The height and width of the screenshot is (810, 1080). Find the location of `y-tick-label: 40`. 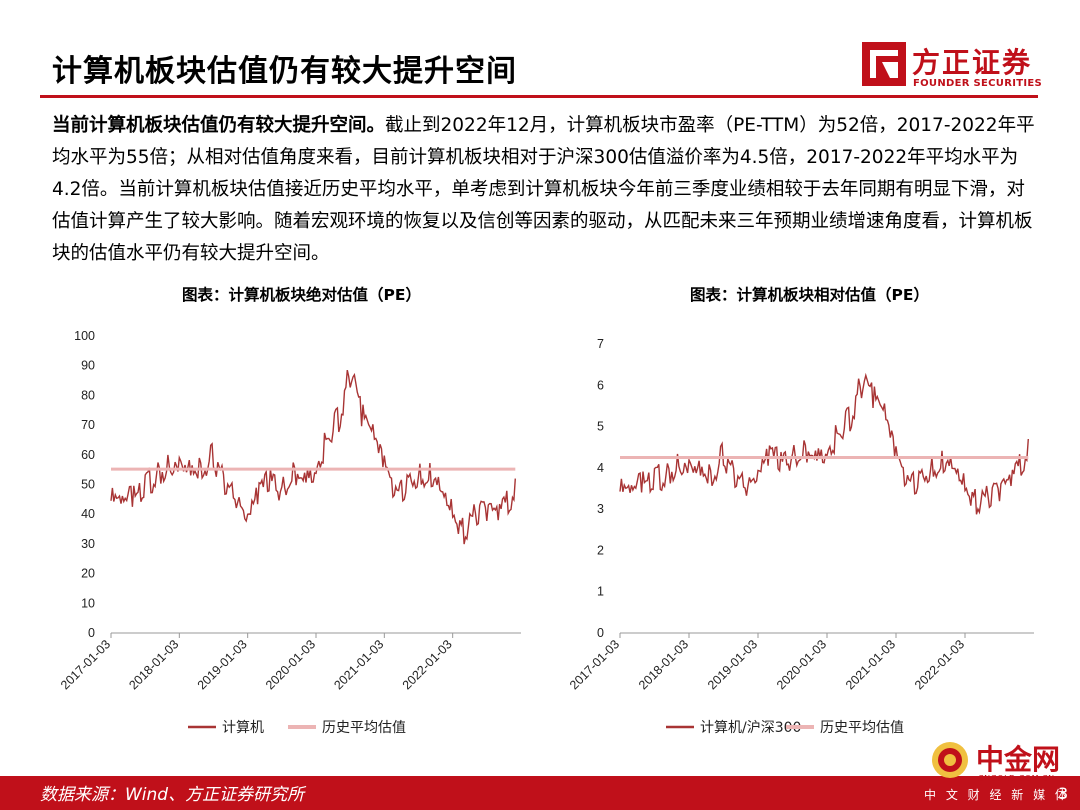

y-tick-label: 40 is located at coordinates (88, 514).